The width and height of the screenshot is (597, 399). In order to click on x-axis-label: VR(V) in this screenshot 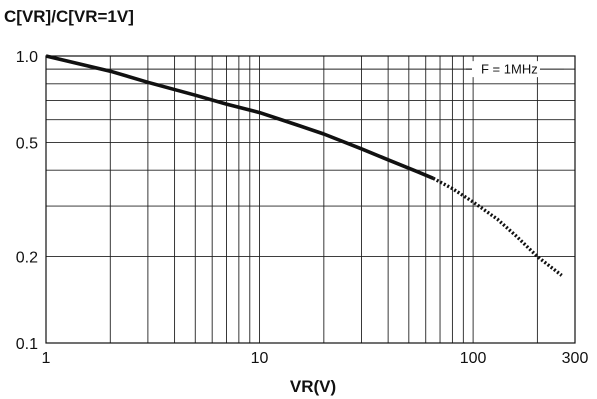, I will do `click(313, 386)`.